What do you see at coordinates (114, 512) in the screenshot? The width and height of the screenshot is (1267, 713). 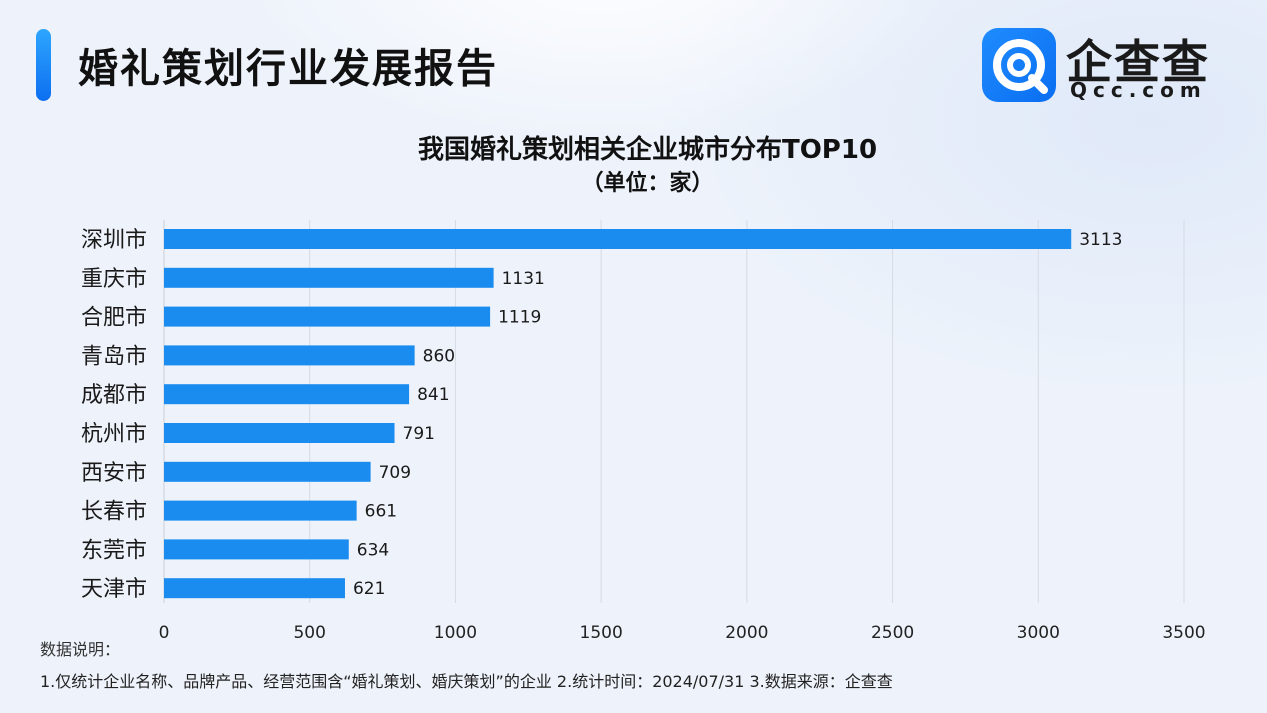 I see `category-label: 长春市` at bounding box center [114, 512].